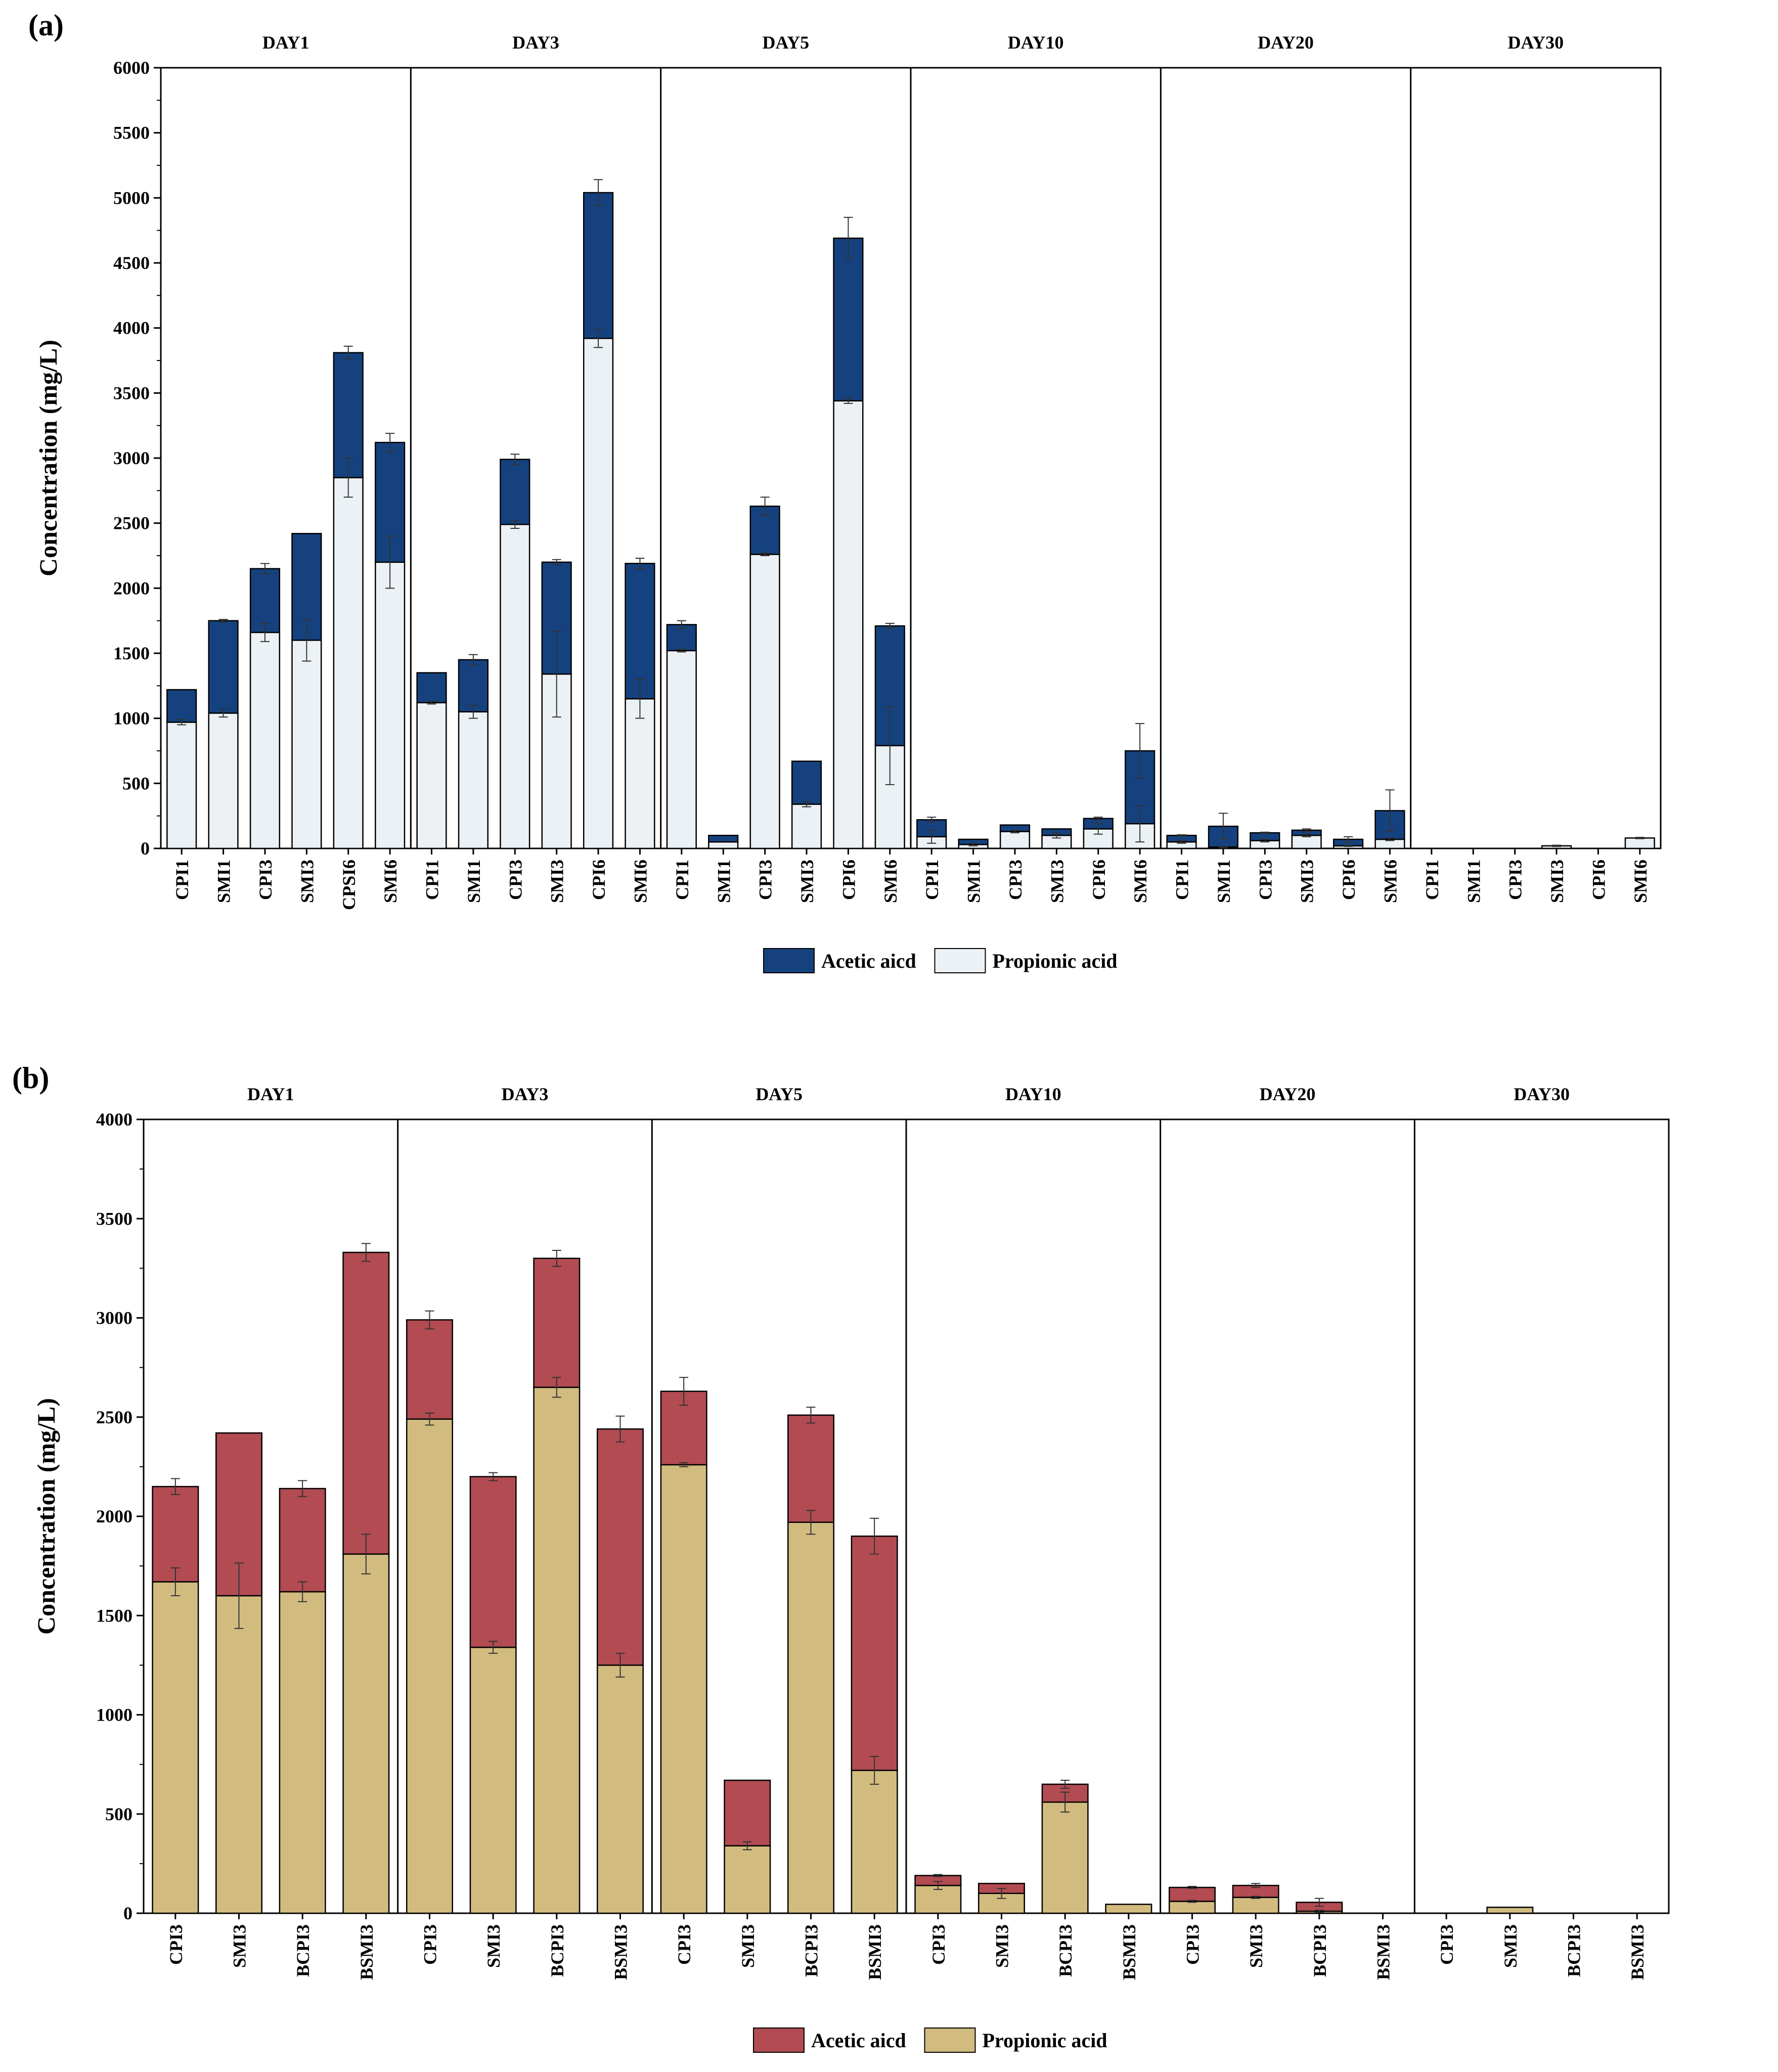  Describe the element at coordinates (1536, 42) in the screenshot. I see `group-label-day30: DAY30` at that location.